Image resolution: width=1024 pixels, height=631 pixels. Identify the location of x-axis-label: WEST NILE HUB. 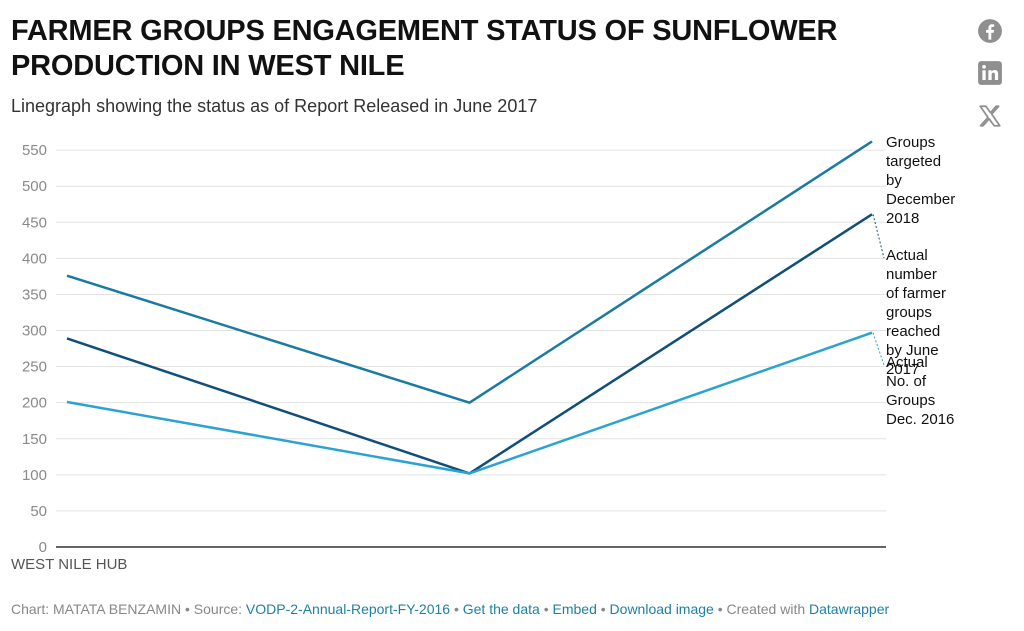
(69, 564).